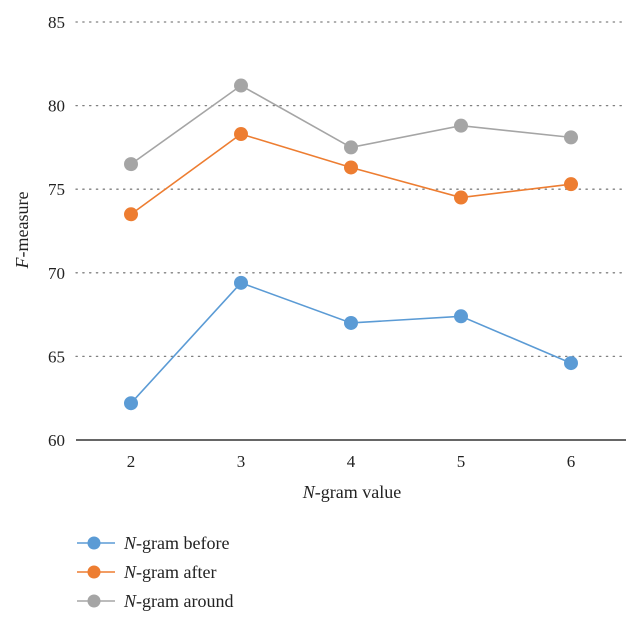 This screenshot has width=640, height=624. I want to click on legend-item: N-gram before, so click(153, 543).